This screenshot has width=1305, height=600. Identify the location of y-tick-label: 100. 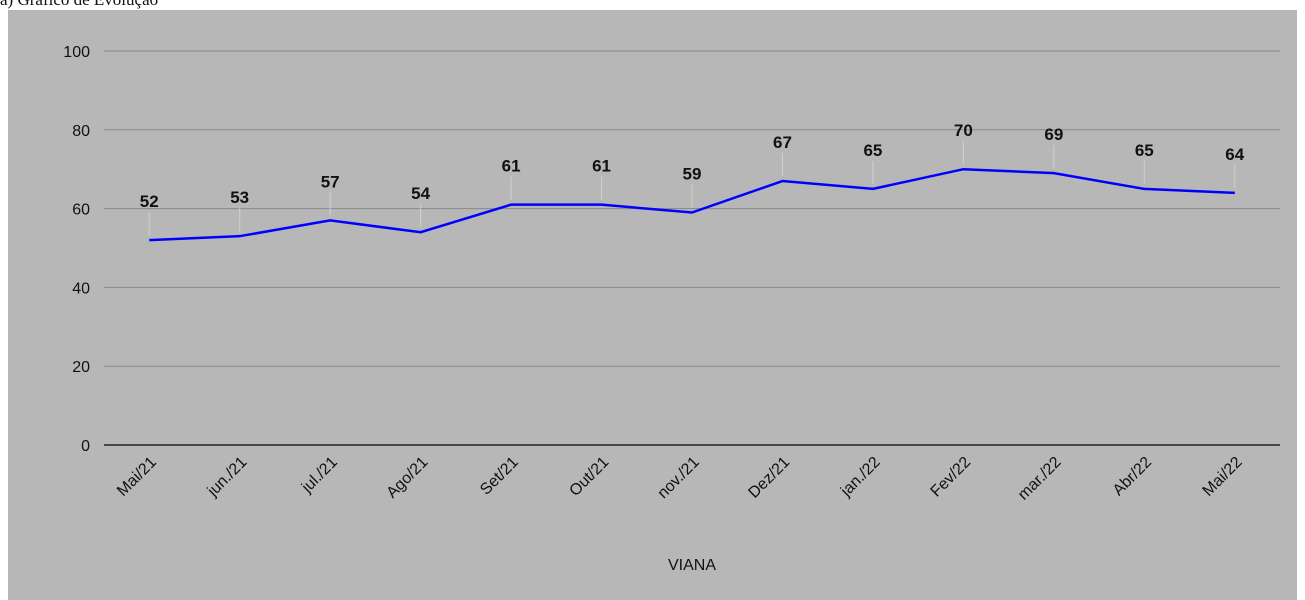
(76, 52).